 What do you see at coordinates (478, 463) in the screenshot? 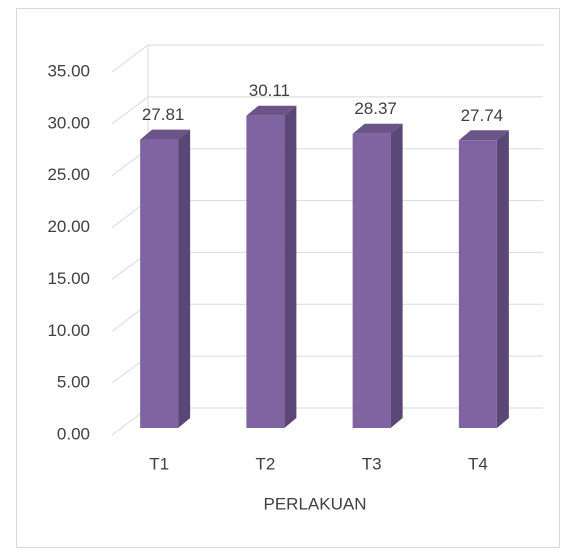
I see `x-tick-label: T4` at bounding box center [478, 463].